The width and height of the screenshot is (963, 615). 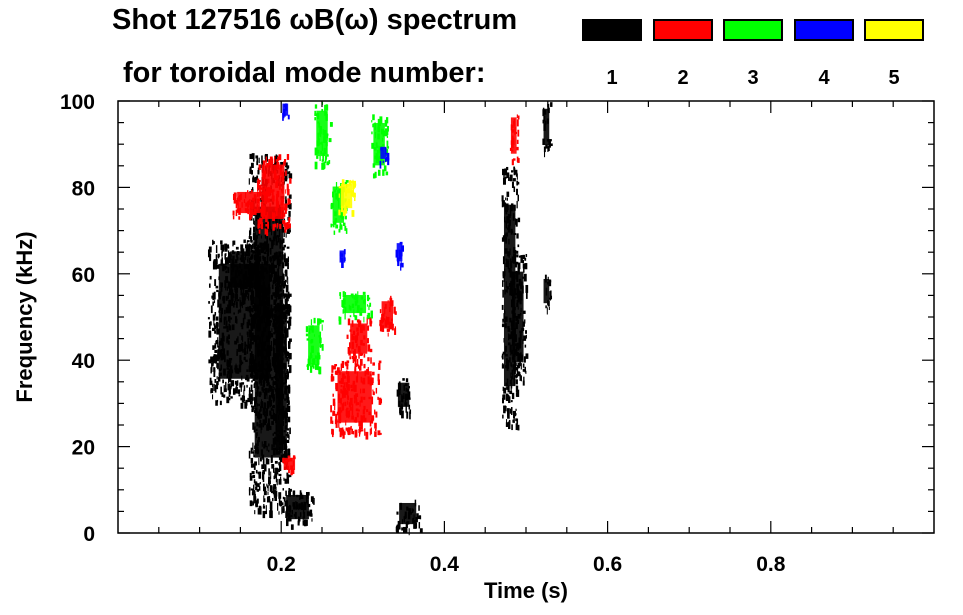 What do you see at coordinates (353, 190) in the screenshot?
I see `mode-5-speck` at bounding box center [353, 190].